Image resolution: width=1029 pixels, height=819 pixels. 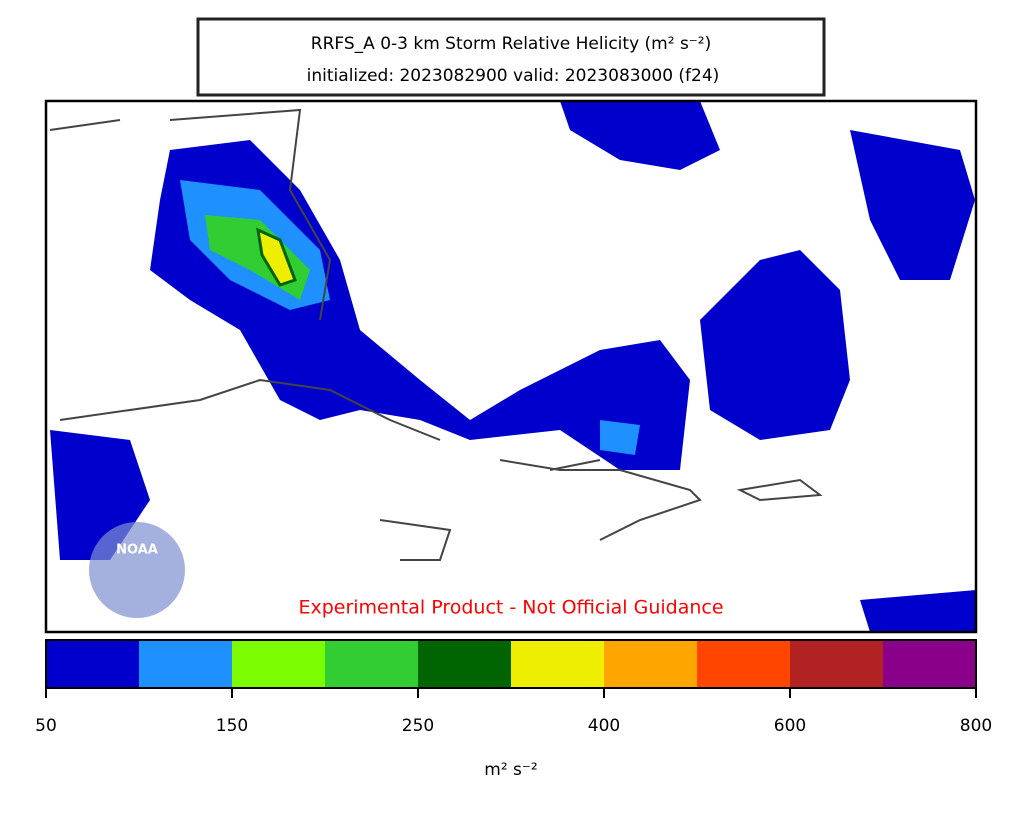 What do you see at coordinates (137, 550) in the screenshot?
I see `logo-text: NOAA` at bounding box center [137, 550].